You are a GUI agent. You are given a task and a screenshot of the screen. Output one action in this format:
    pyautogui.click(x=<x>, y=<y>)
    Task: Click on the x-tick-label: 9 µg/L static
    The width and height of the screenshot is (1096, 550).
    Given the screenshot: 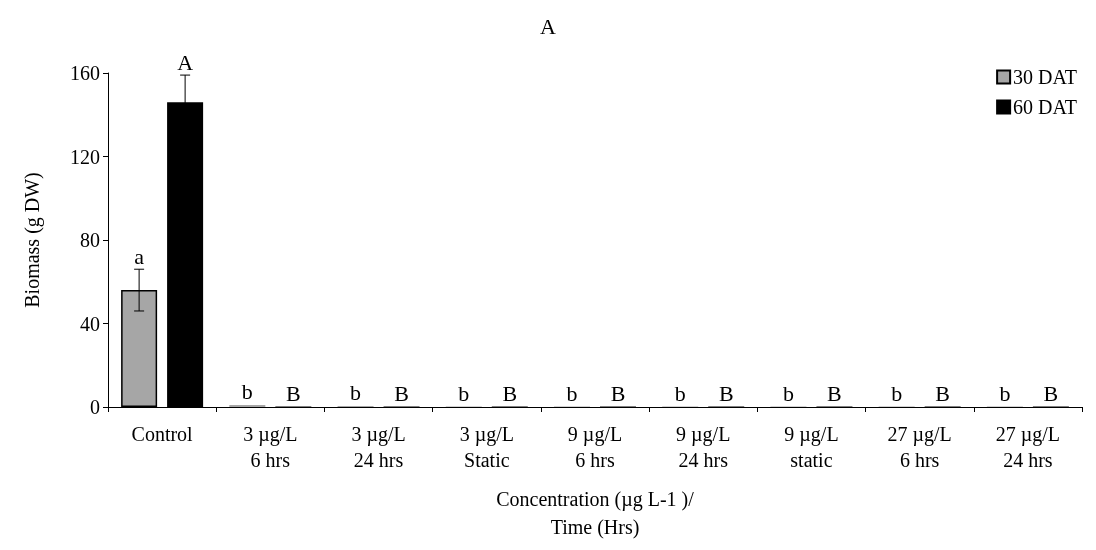 What is the action you would take?
    pyautogui.click(x=811, y=447)
    